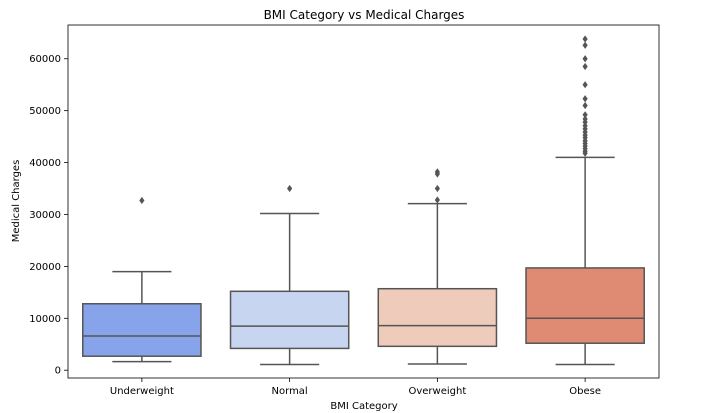 Image resolution: width=705 pixels, height=413 pixels. Describe the element at coordinates (142, 279) in the screenshot. I see `box-underweight` at that location.